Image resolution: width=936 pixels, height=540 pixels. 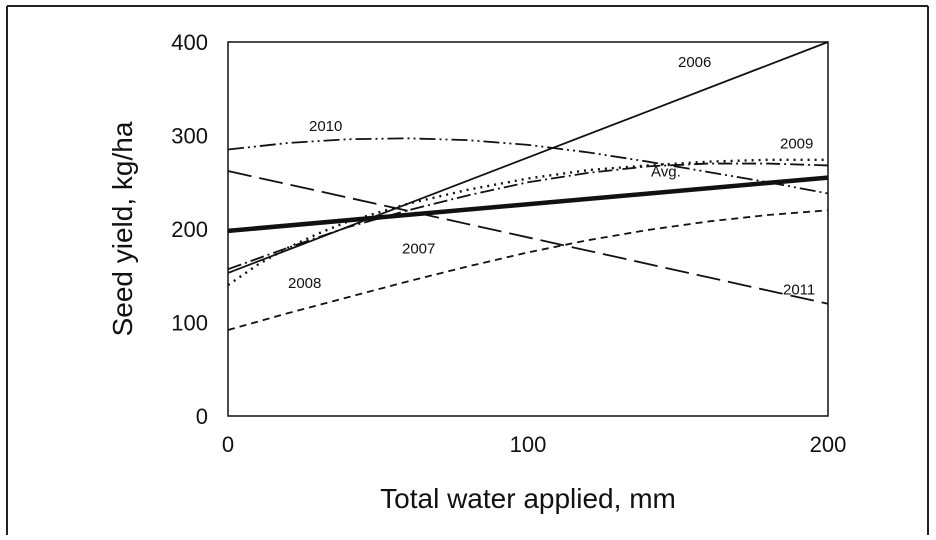 I want to click on y-tick-label: 0, so click(x=202, y=416).